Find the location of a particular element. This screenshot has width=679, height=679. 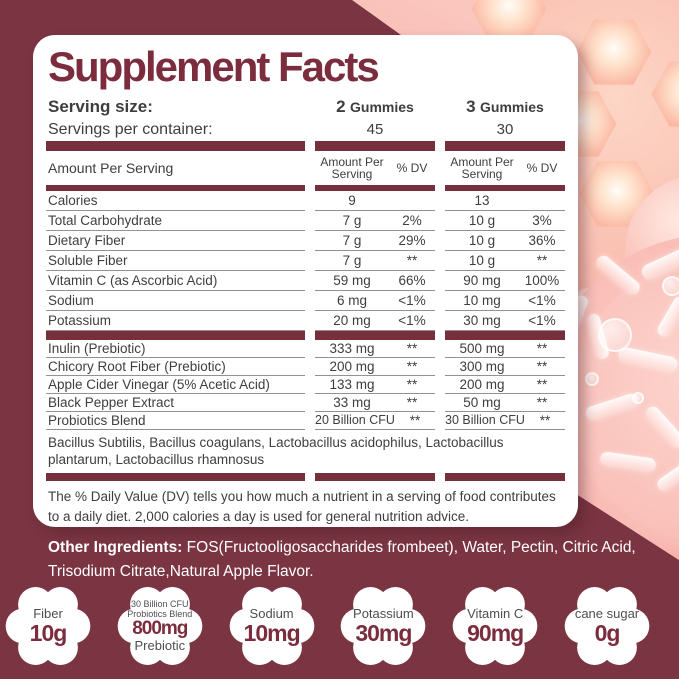

badge-value: 10mg is located at coordinates (272, 633).